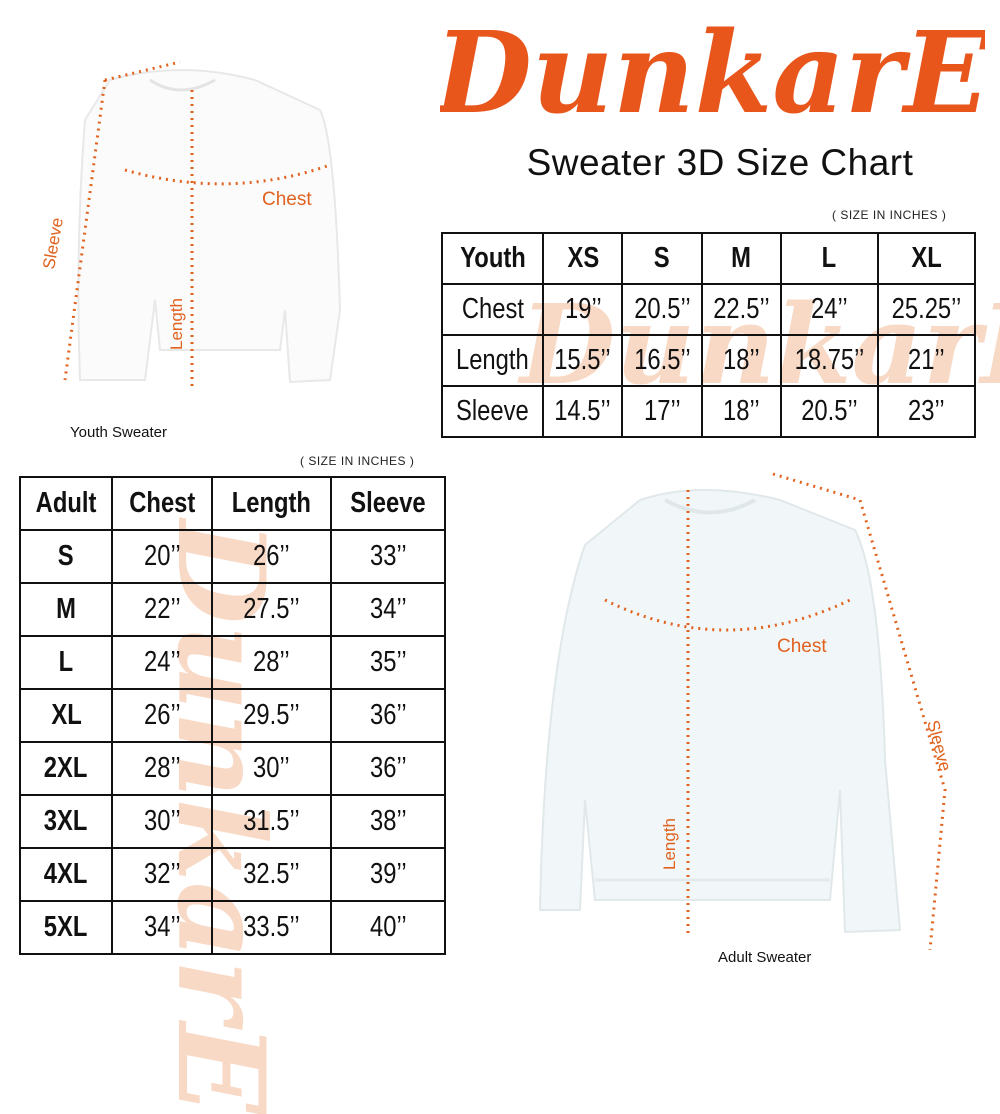 The height and width of the screenshot is (1114, 1000). I want to click on table-cell: 21’’, so click(926, 360).